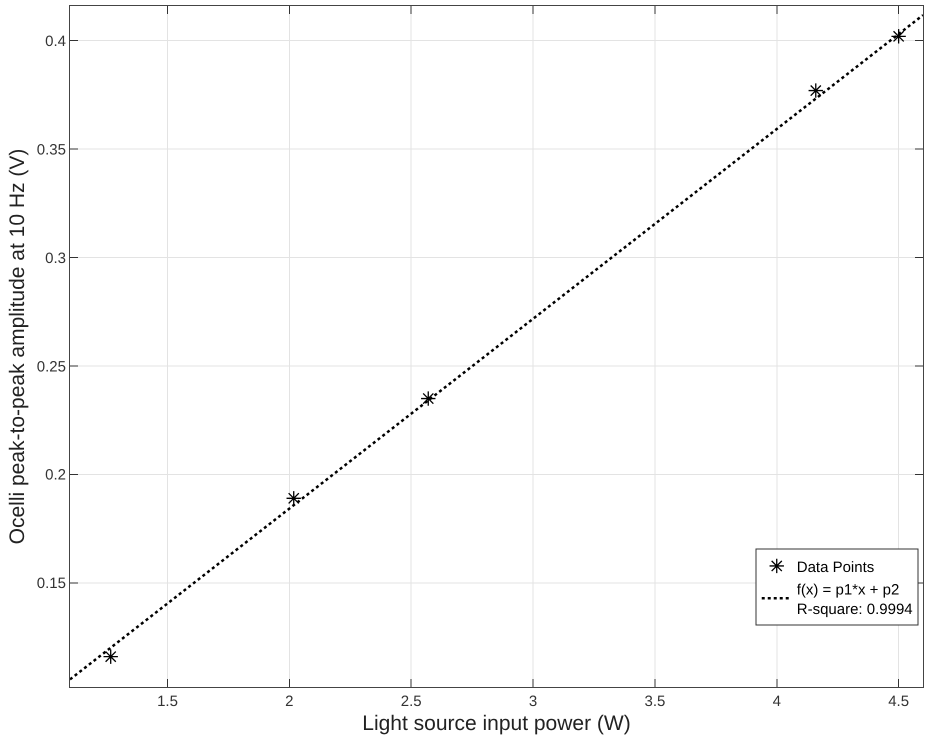  I want to click on x-tick-label: 1.5, so click(167, 701).